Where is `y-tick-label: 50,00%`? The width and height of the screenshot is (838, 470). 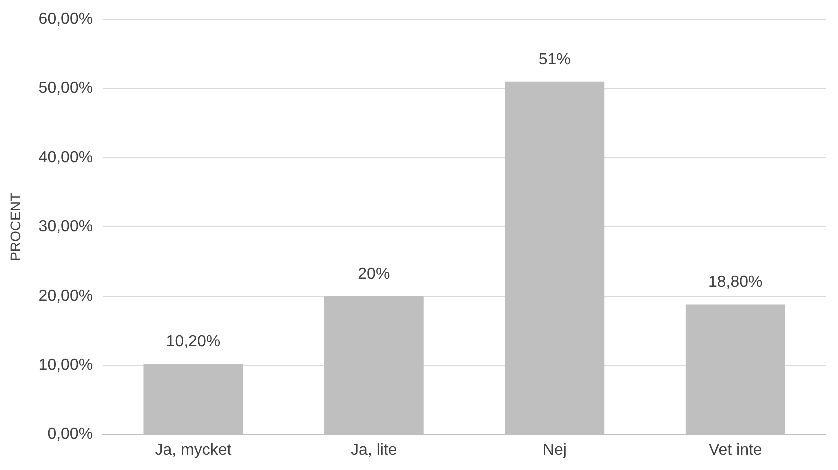 y-tick-label: 50,00% is located at coordinates (66, 89).